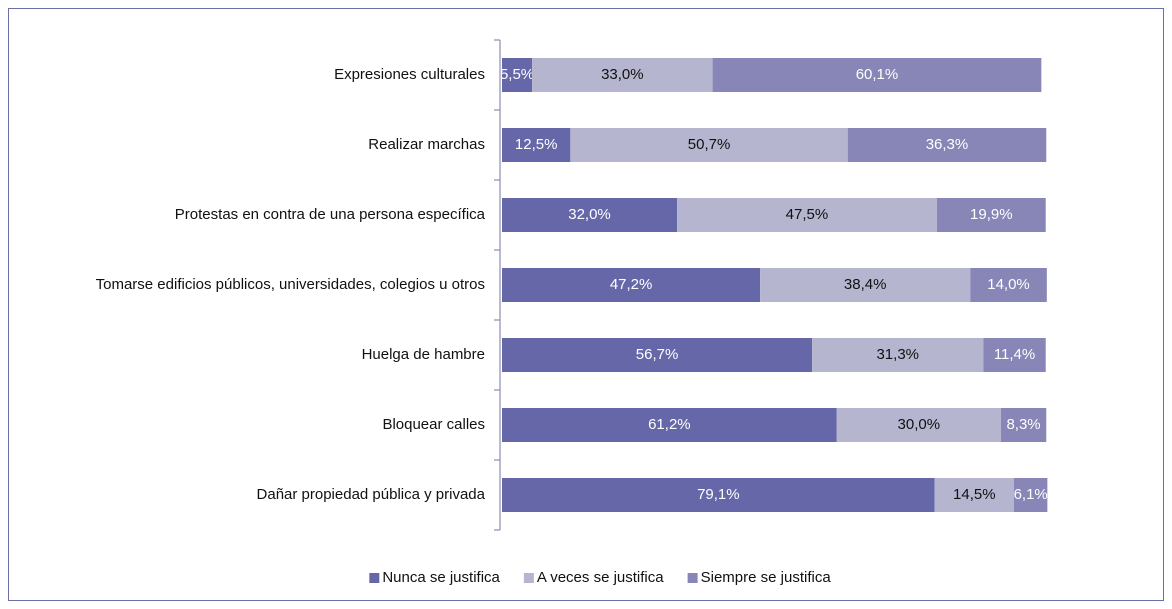 This screenshot has width=1172, height=609. I want to click on value-label: 47,2%, so click(631, 284).